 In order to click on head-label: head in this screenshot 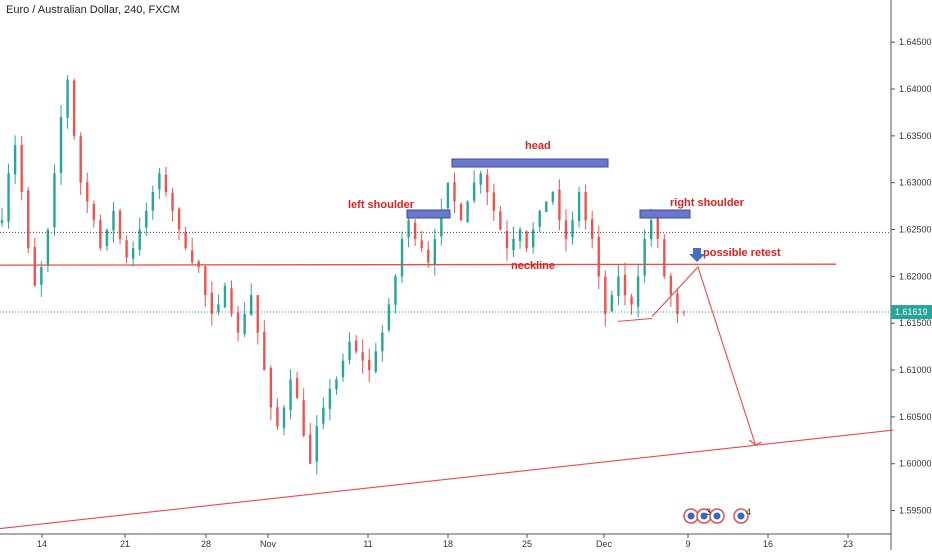, I will do `click(538, 146)`.